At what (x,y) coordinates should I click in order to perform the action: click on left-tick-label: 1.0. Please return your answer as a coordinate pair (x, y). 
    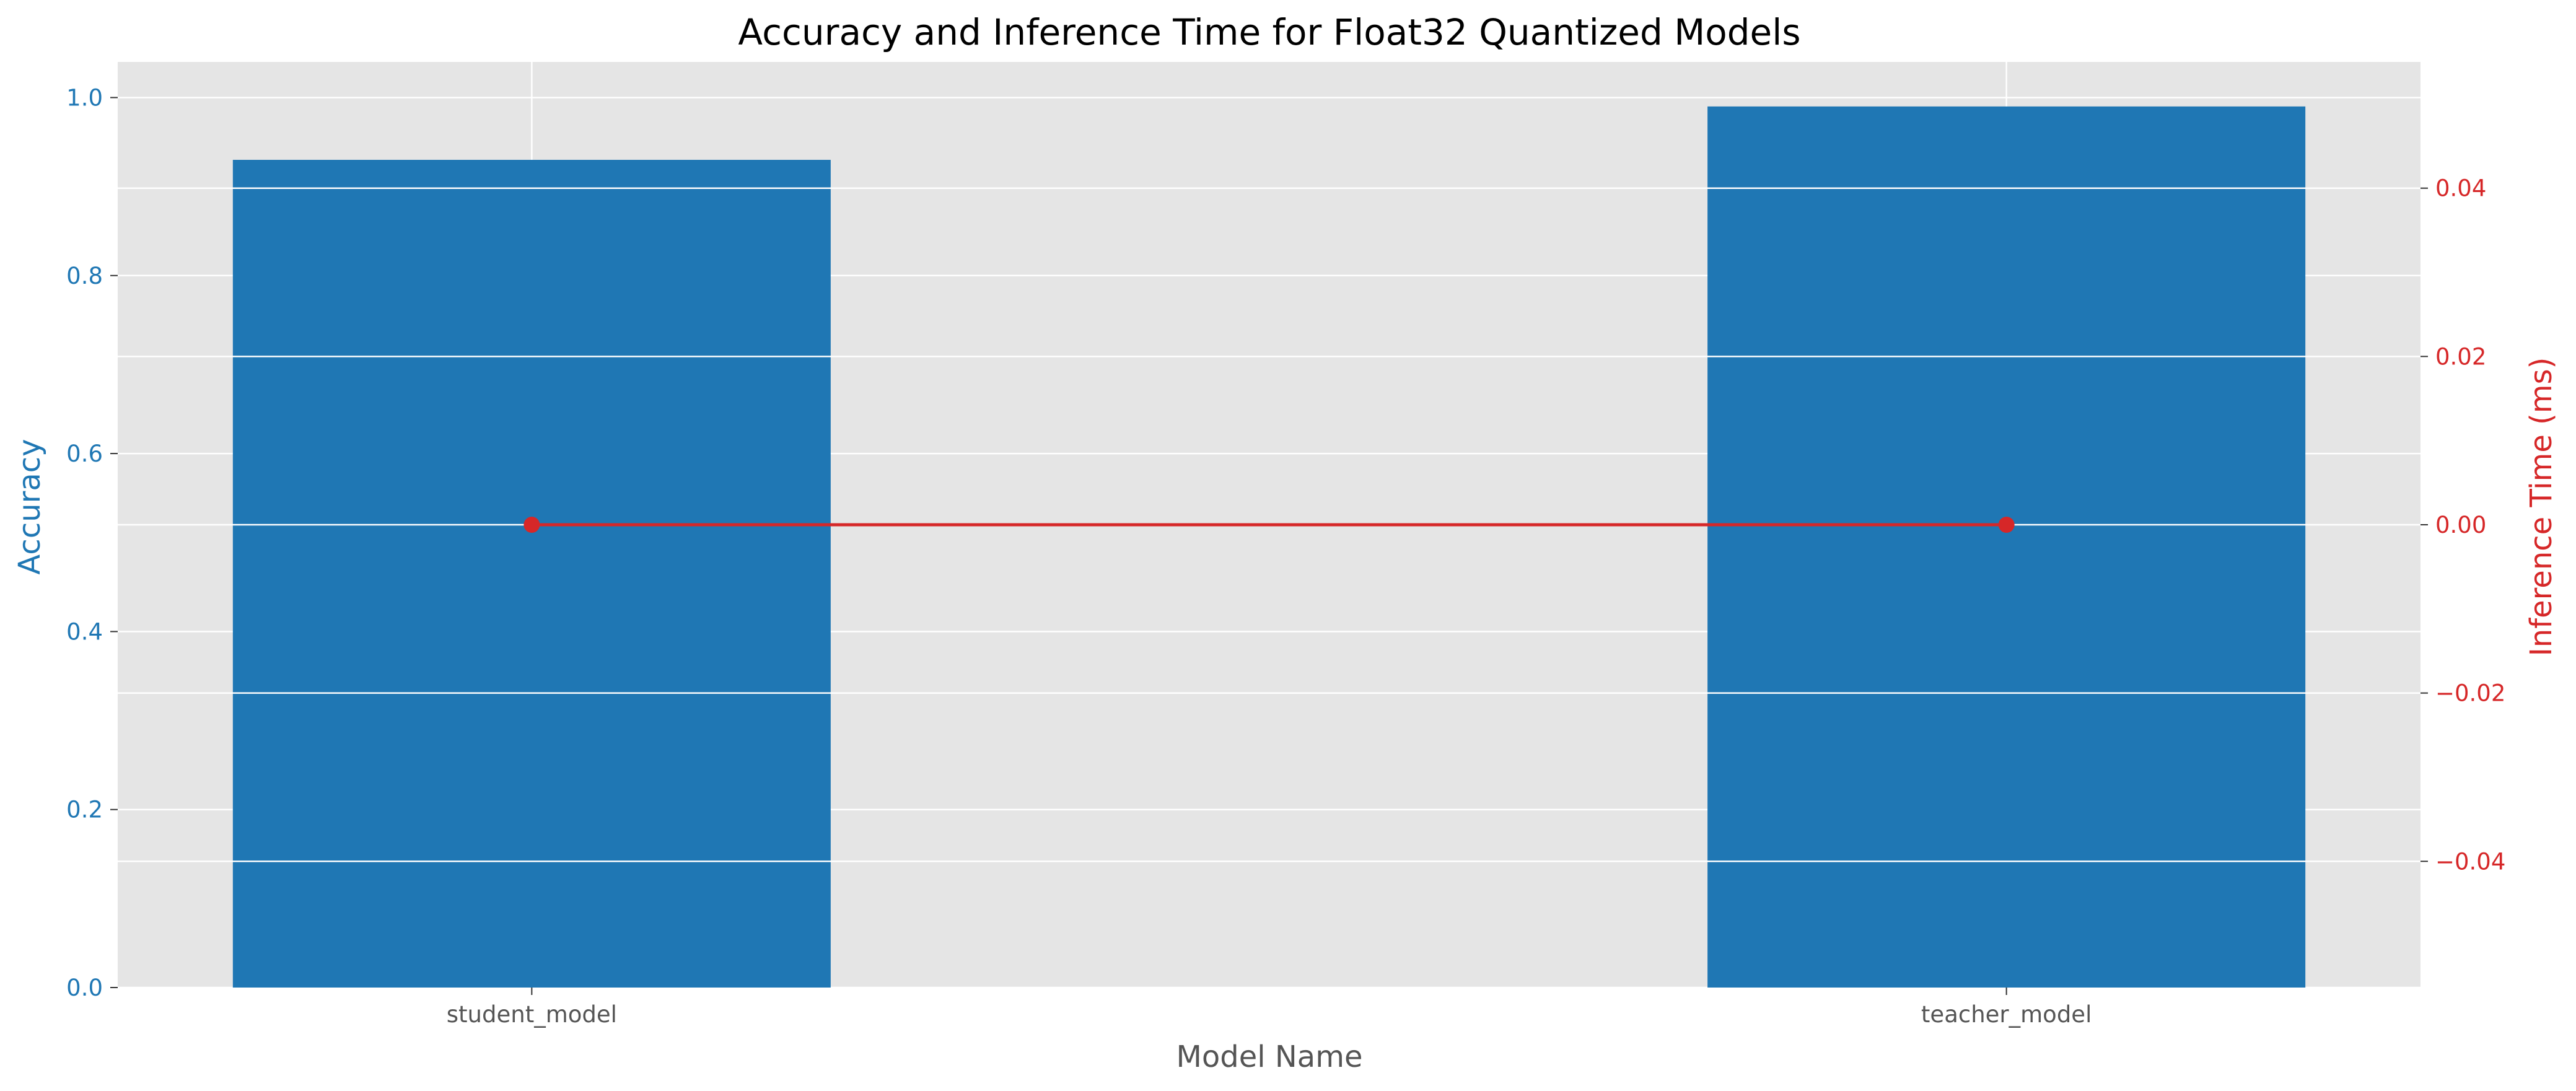
    Looking at the image, I should click on (84, 97).